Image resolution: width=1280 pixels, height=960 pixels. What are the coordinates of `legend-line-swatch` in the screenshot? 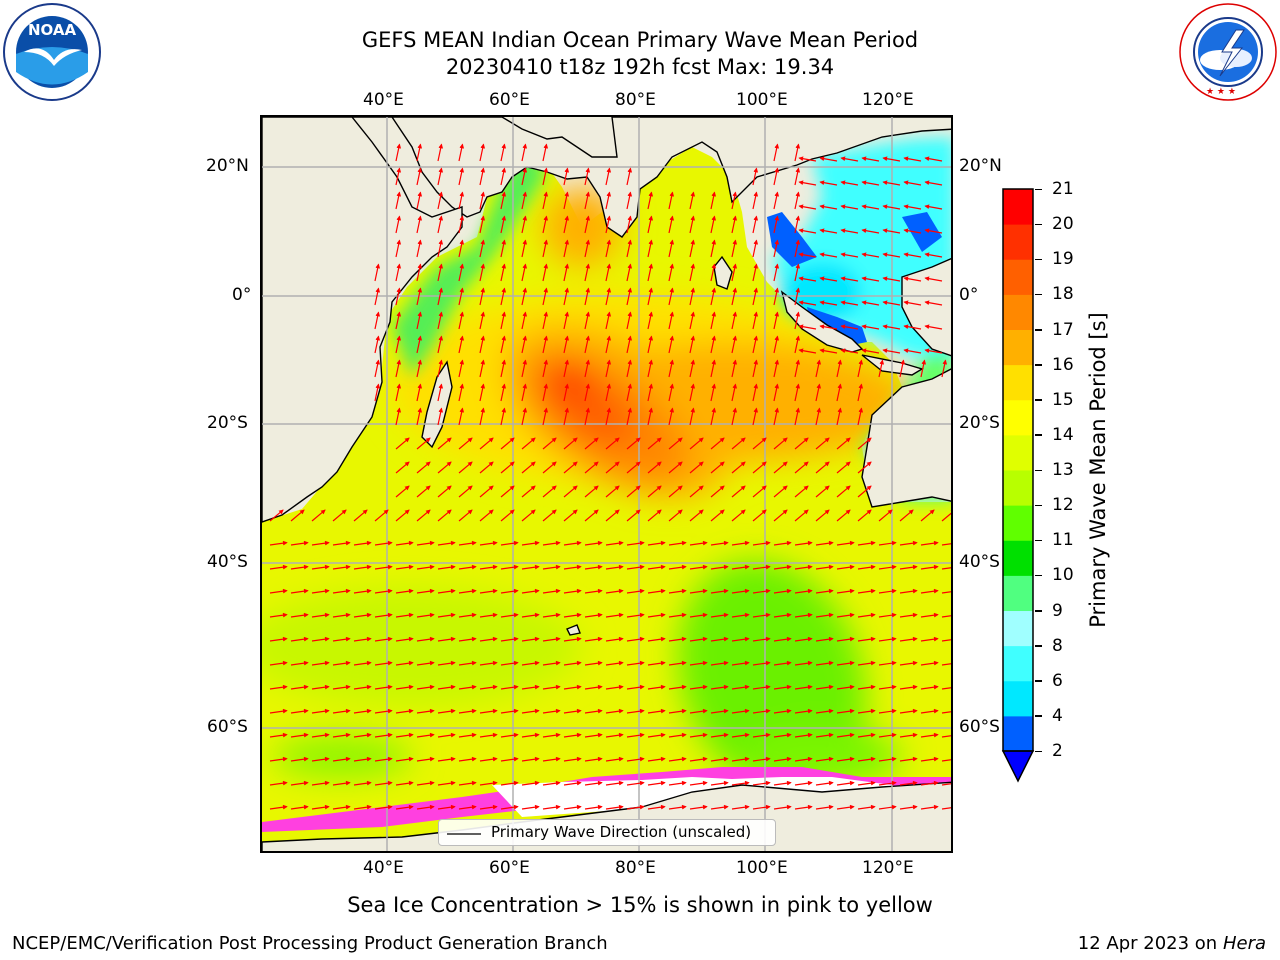 It's located at (464, 834).